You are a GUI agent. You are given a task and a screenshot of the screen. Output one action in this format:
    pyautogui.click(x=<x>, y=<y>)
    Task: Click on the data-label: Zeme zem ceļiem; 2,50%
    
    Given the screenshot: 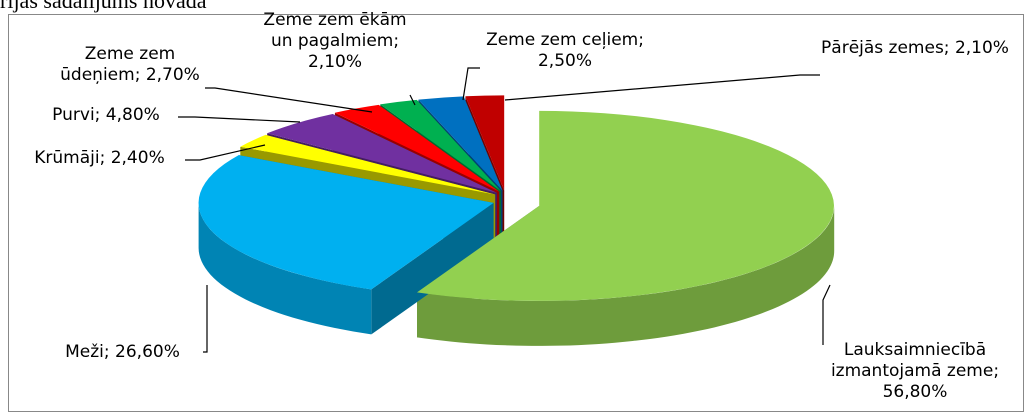 What is the action you would take?
    pyautogui.click(x=565, y=50)
    